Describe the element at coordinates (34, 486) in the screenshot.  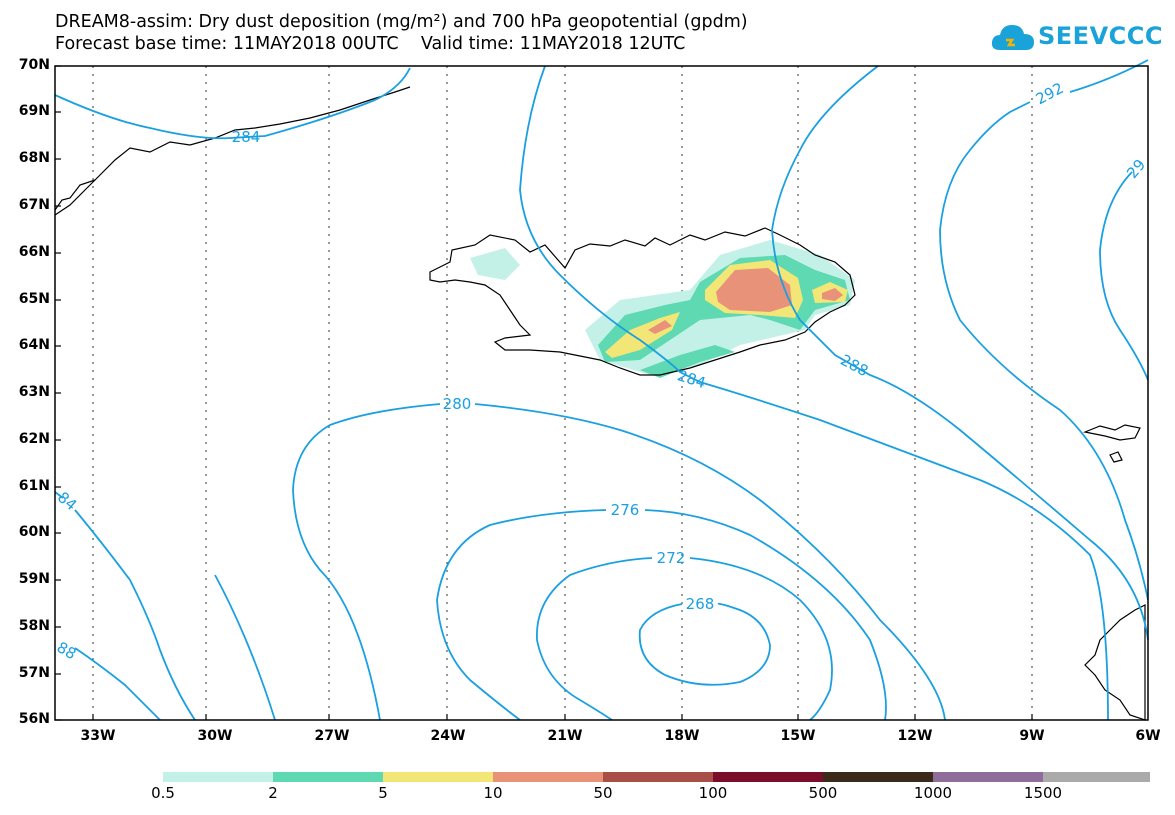
I see `lat-label: 61N` at that location.